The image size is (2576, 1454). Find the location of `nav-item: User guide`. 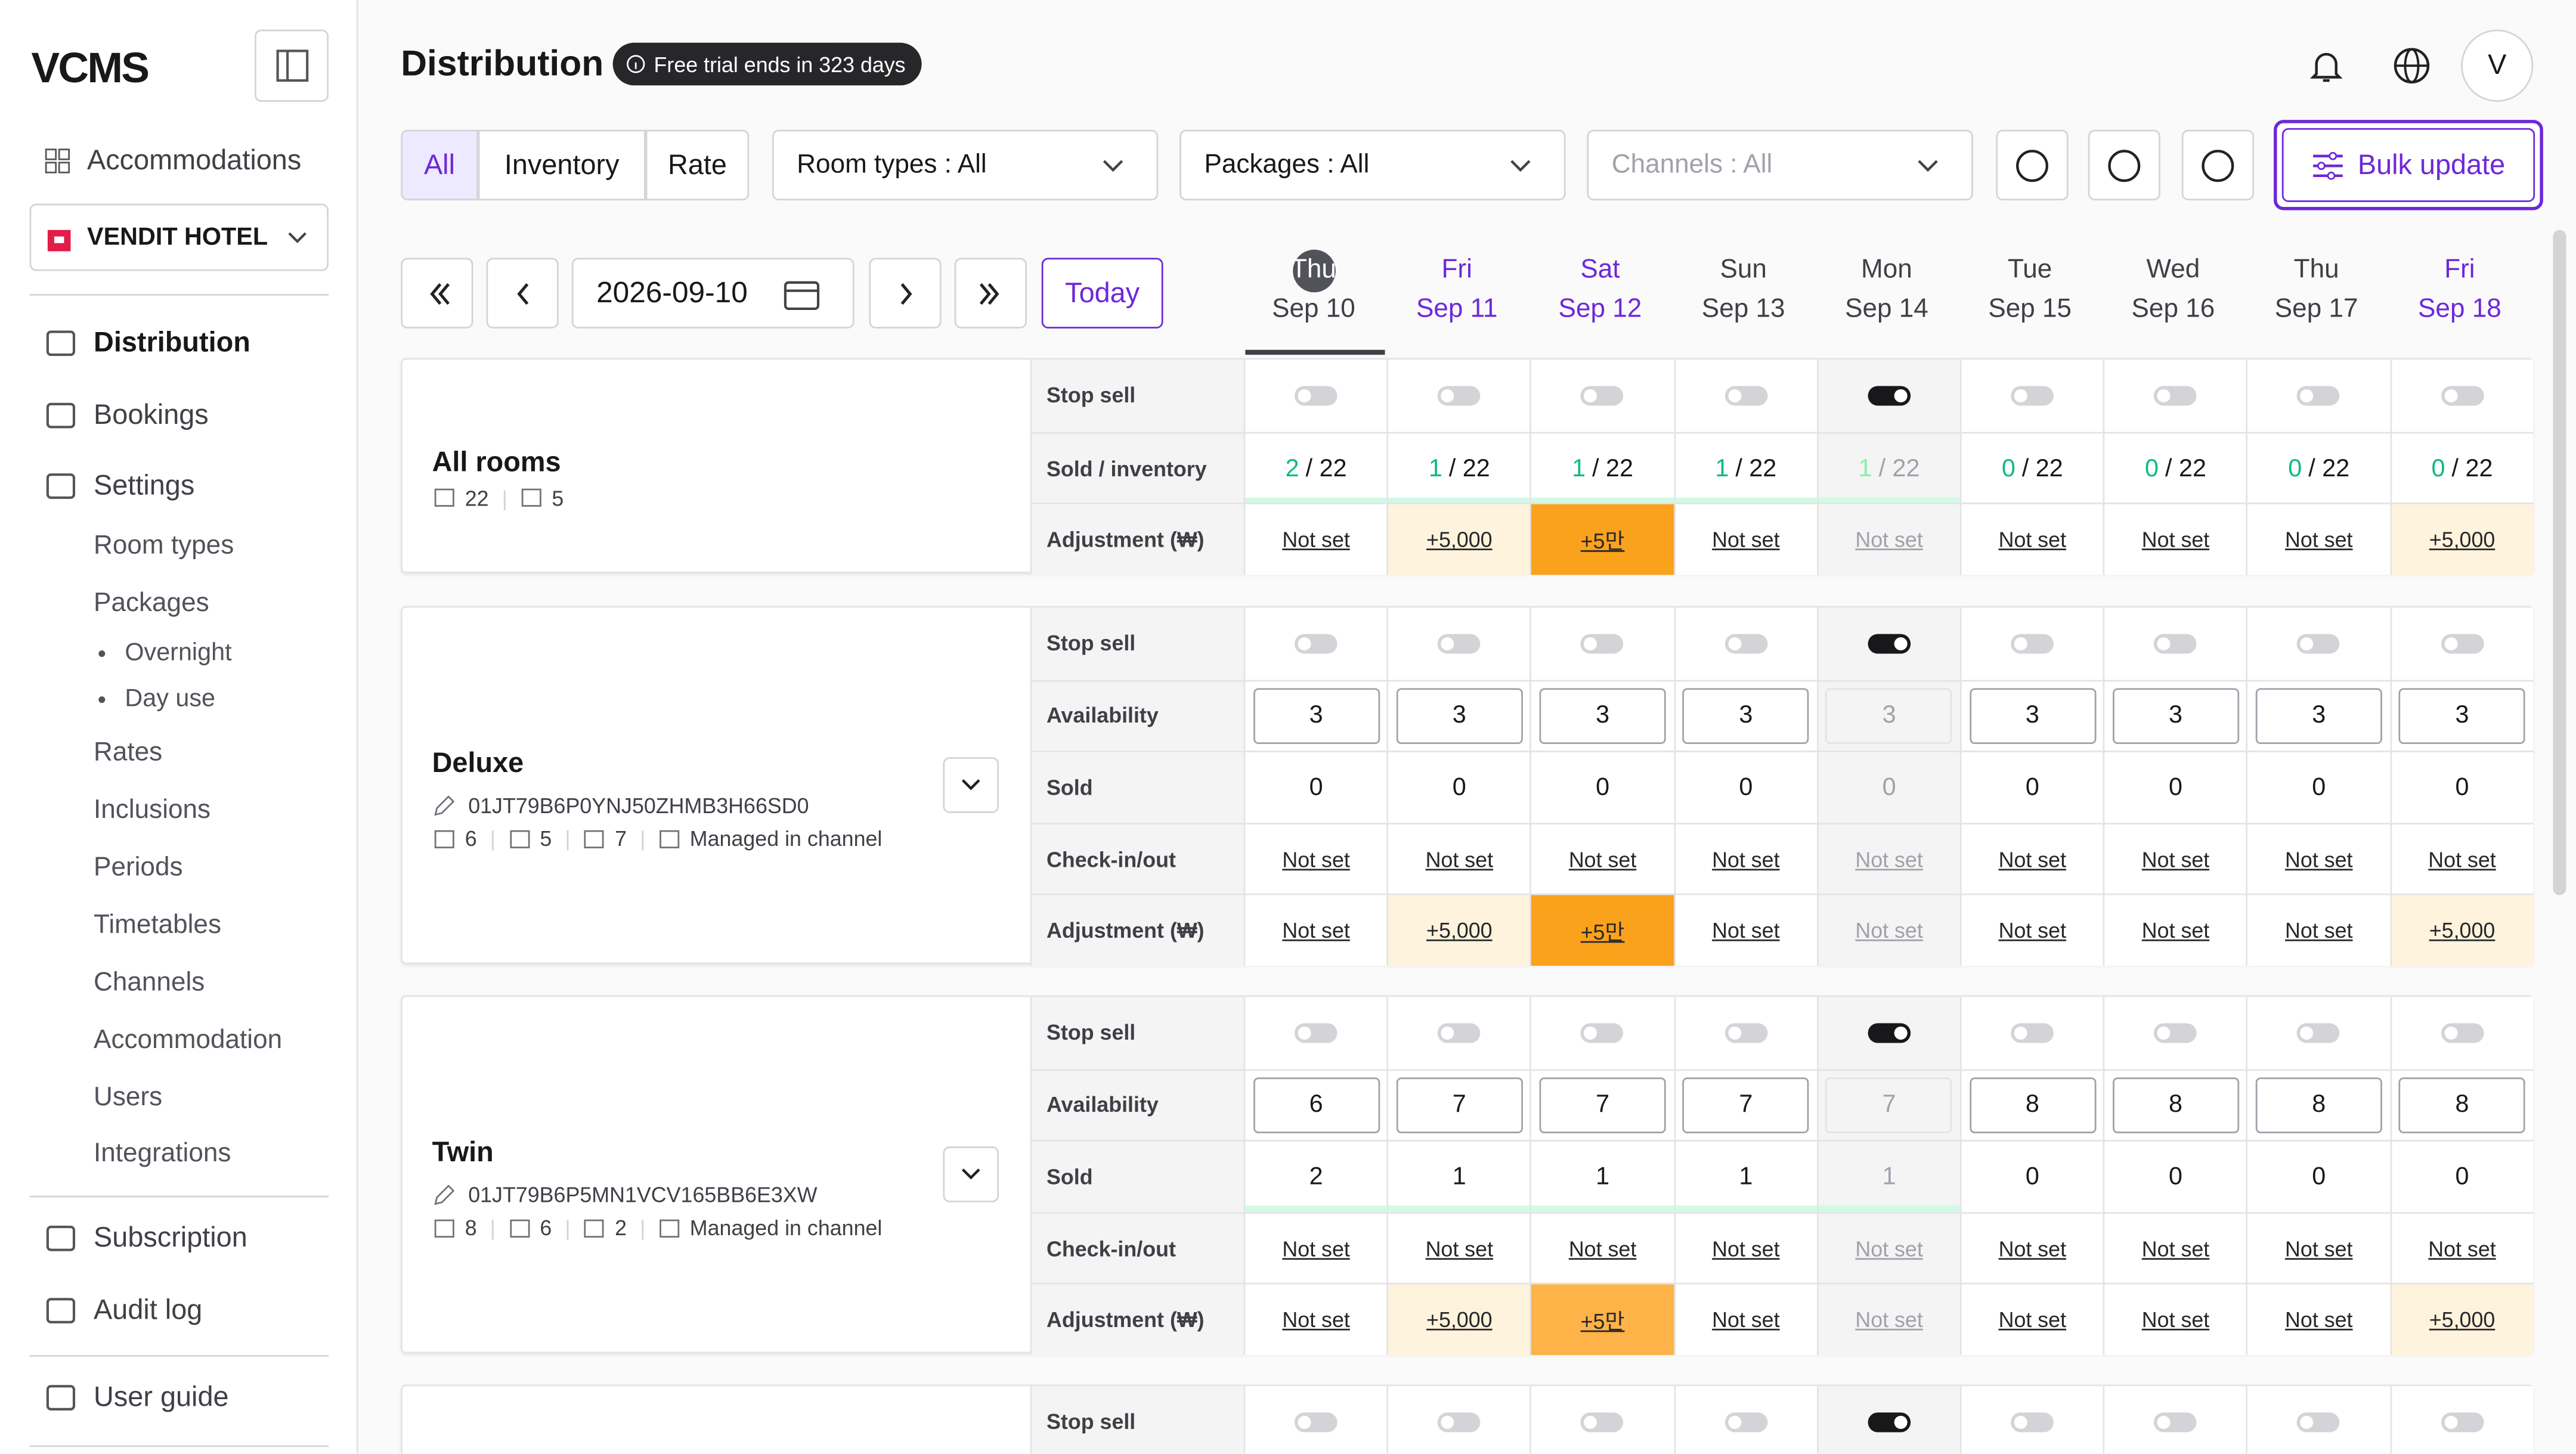

nav-item: User guide is located at coordinates (136, 1397).